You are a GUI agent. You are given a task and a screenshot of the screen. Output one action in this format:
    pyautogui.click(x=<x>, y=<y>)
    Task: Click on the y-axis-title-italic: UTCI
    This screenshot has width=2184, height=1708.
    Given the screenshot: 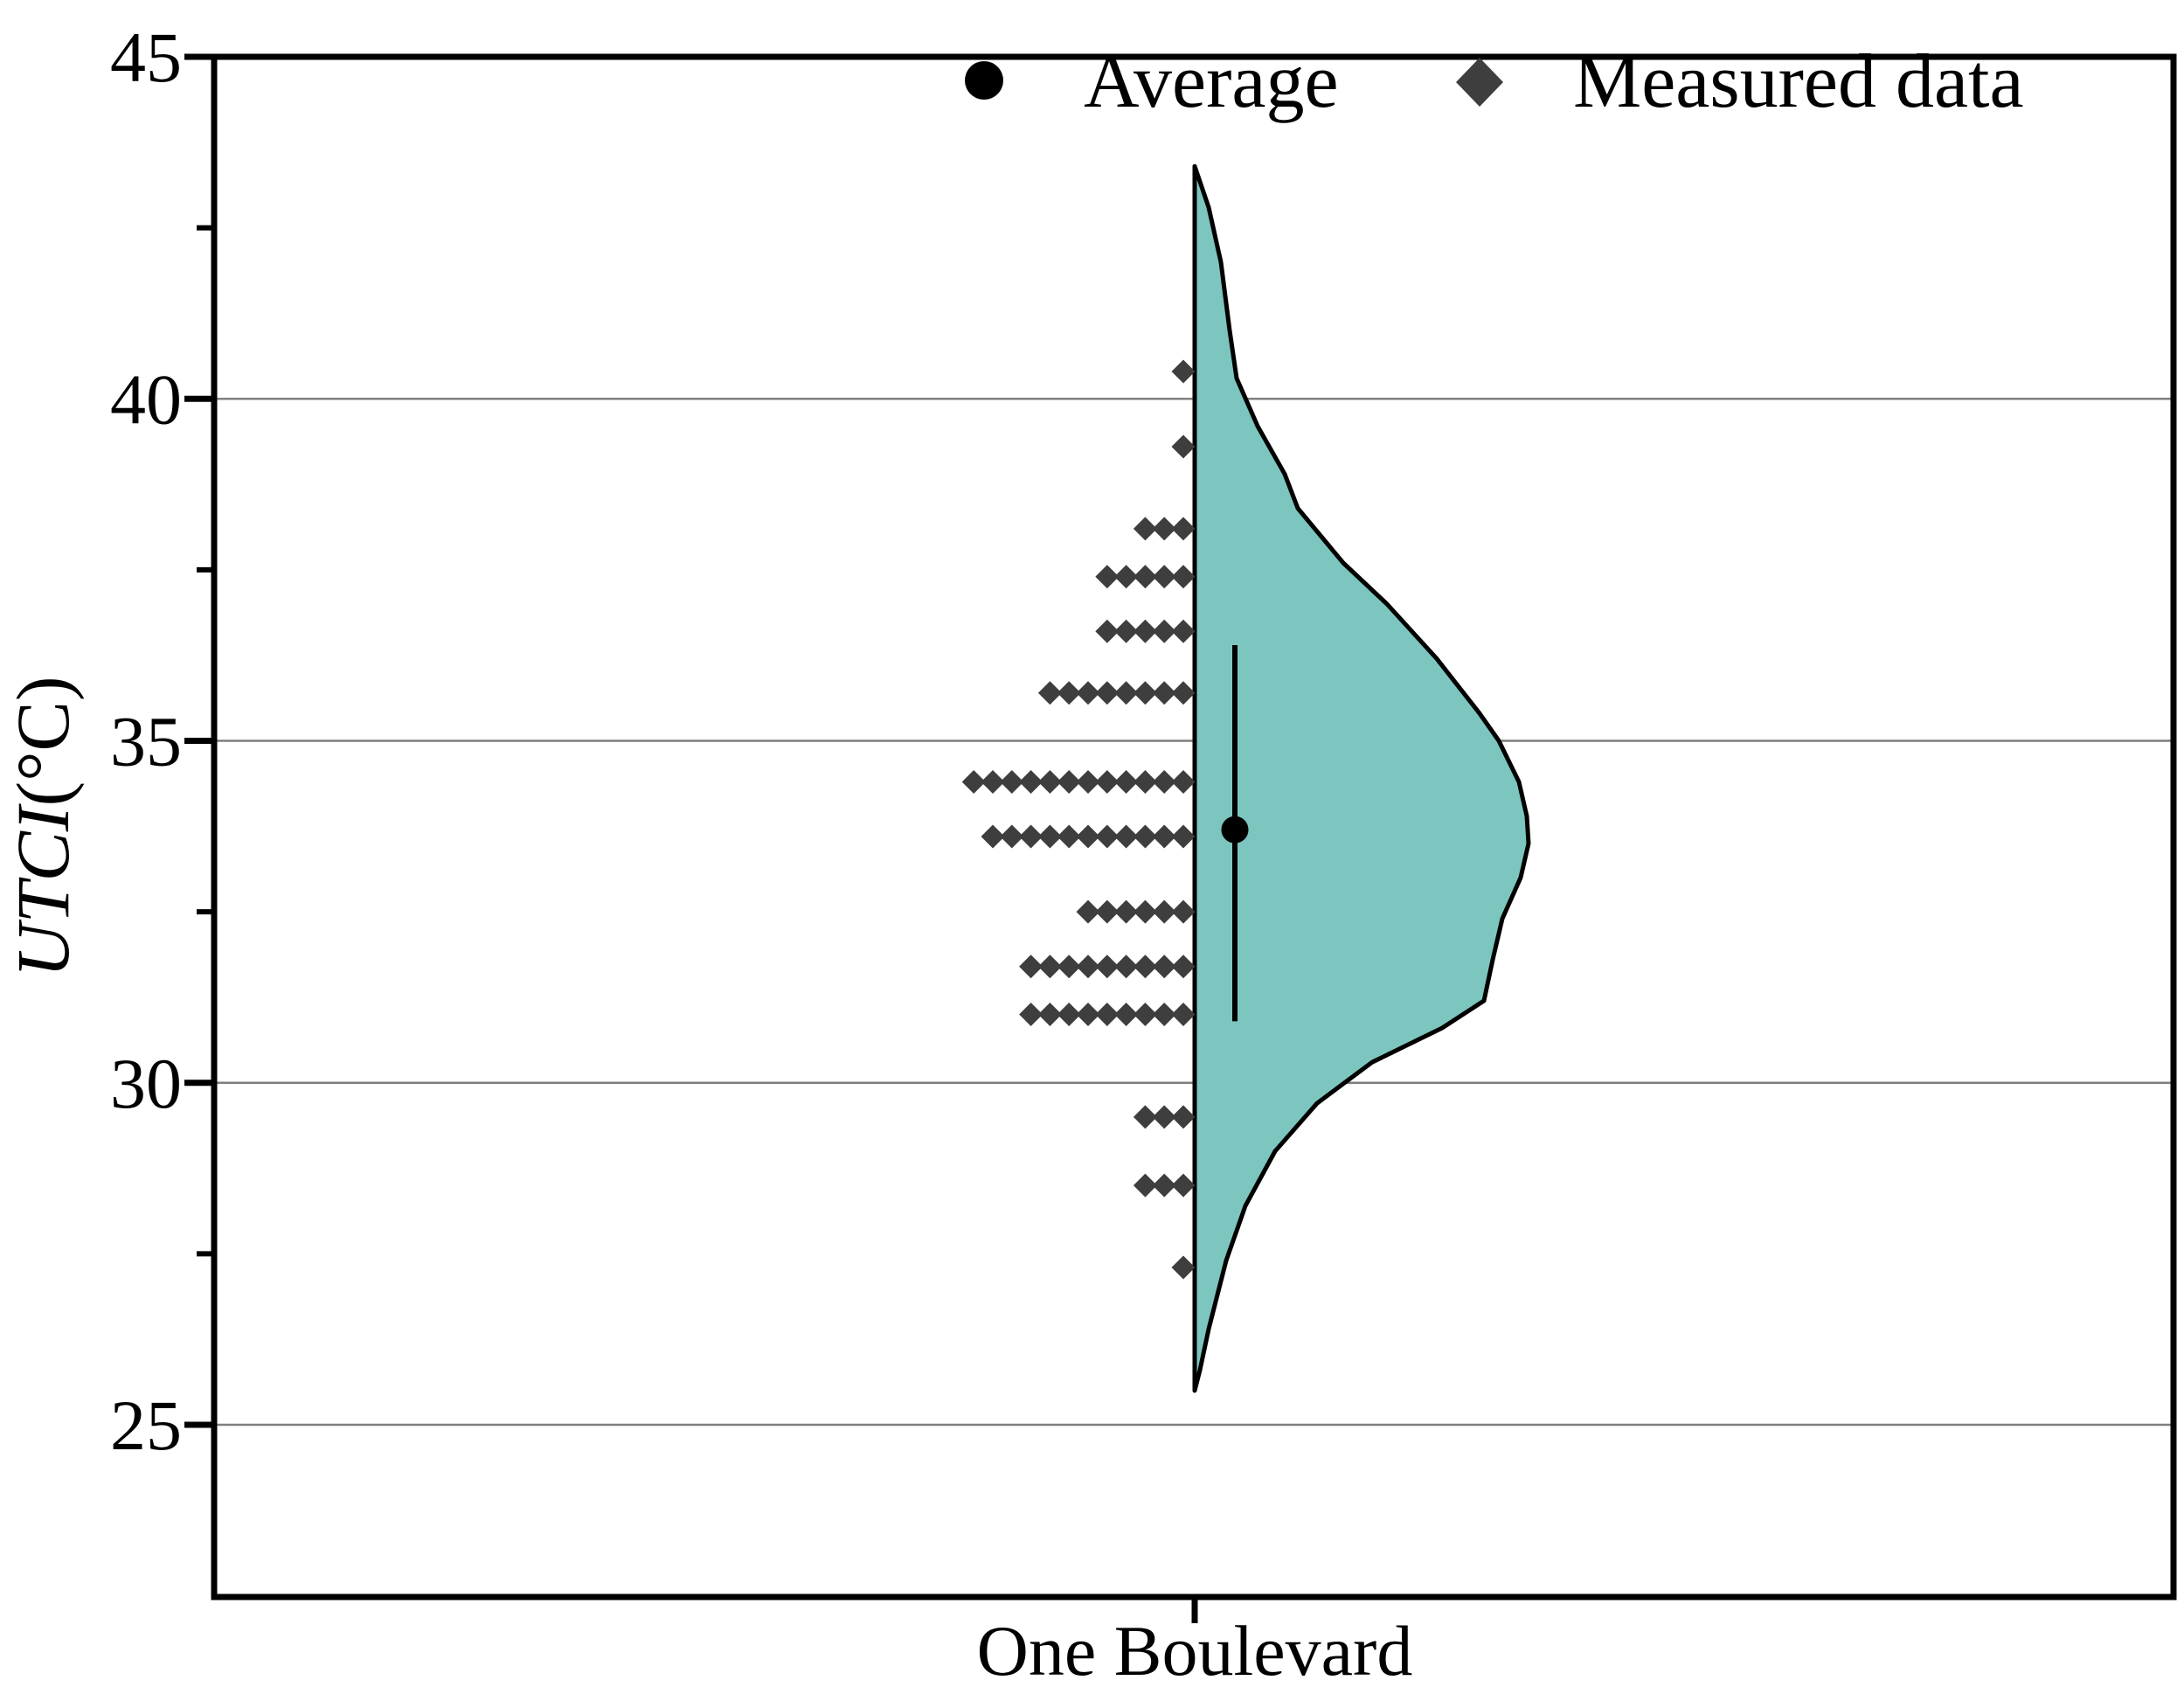 What is the action you would take?
    pyautogui.click(x=43, y=890)
    